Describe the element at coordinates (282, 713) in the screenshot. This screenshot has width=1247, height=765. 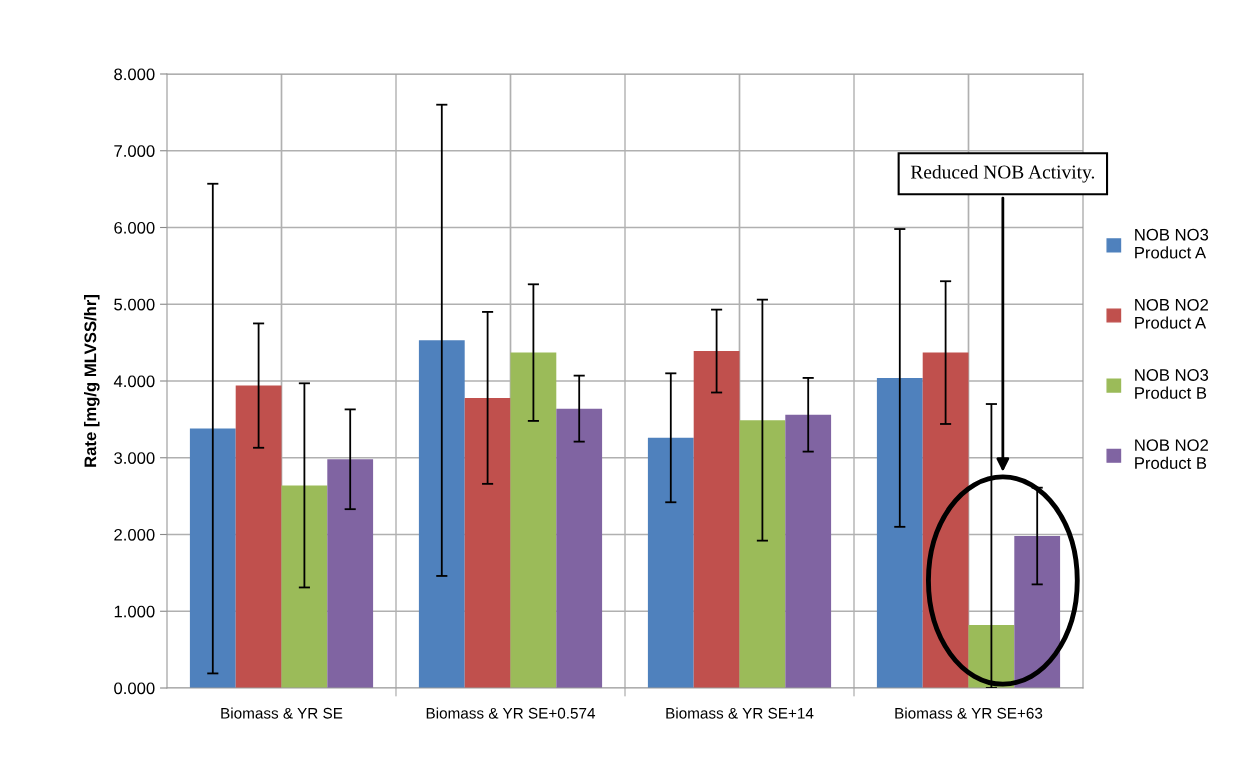
I see `x-tick-label: Biomass & YR SE` at that location.